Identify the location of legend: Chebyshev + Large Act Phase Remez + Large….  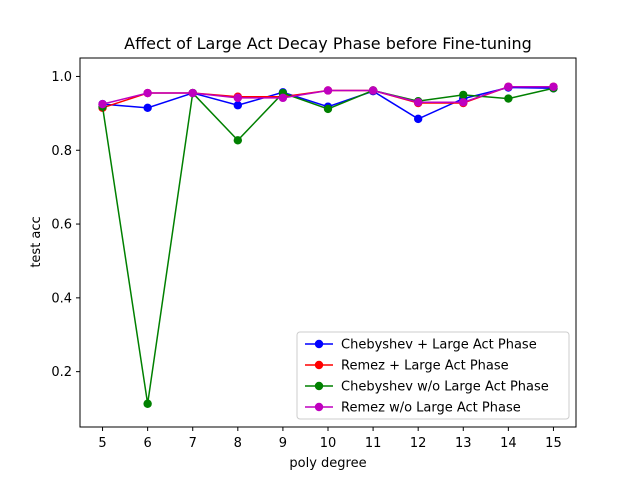
(433, 375).